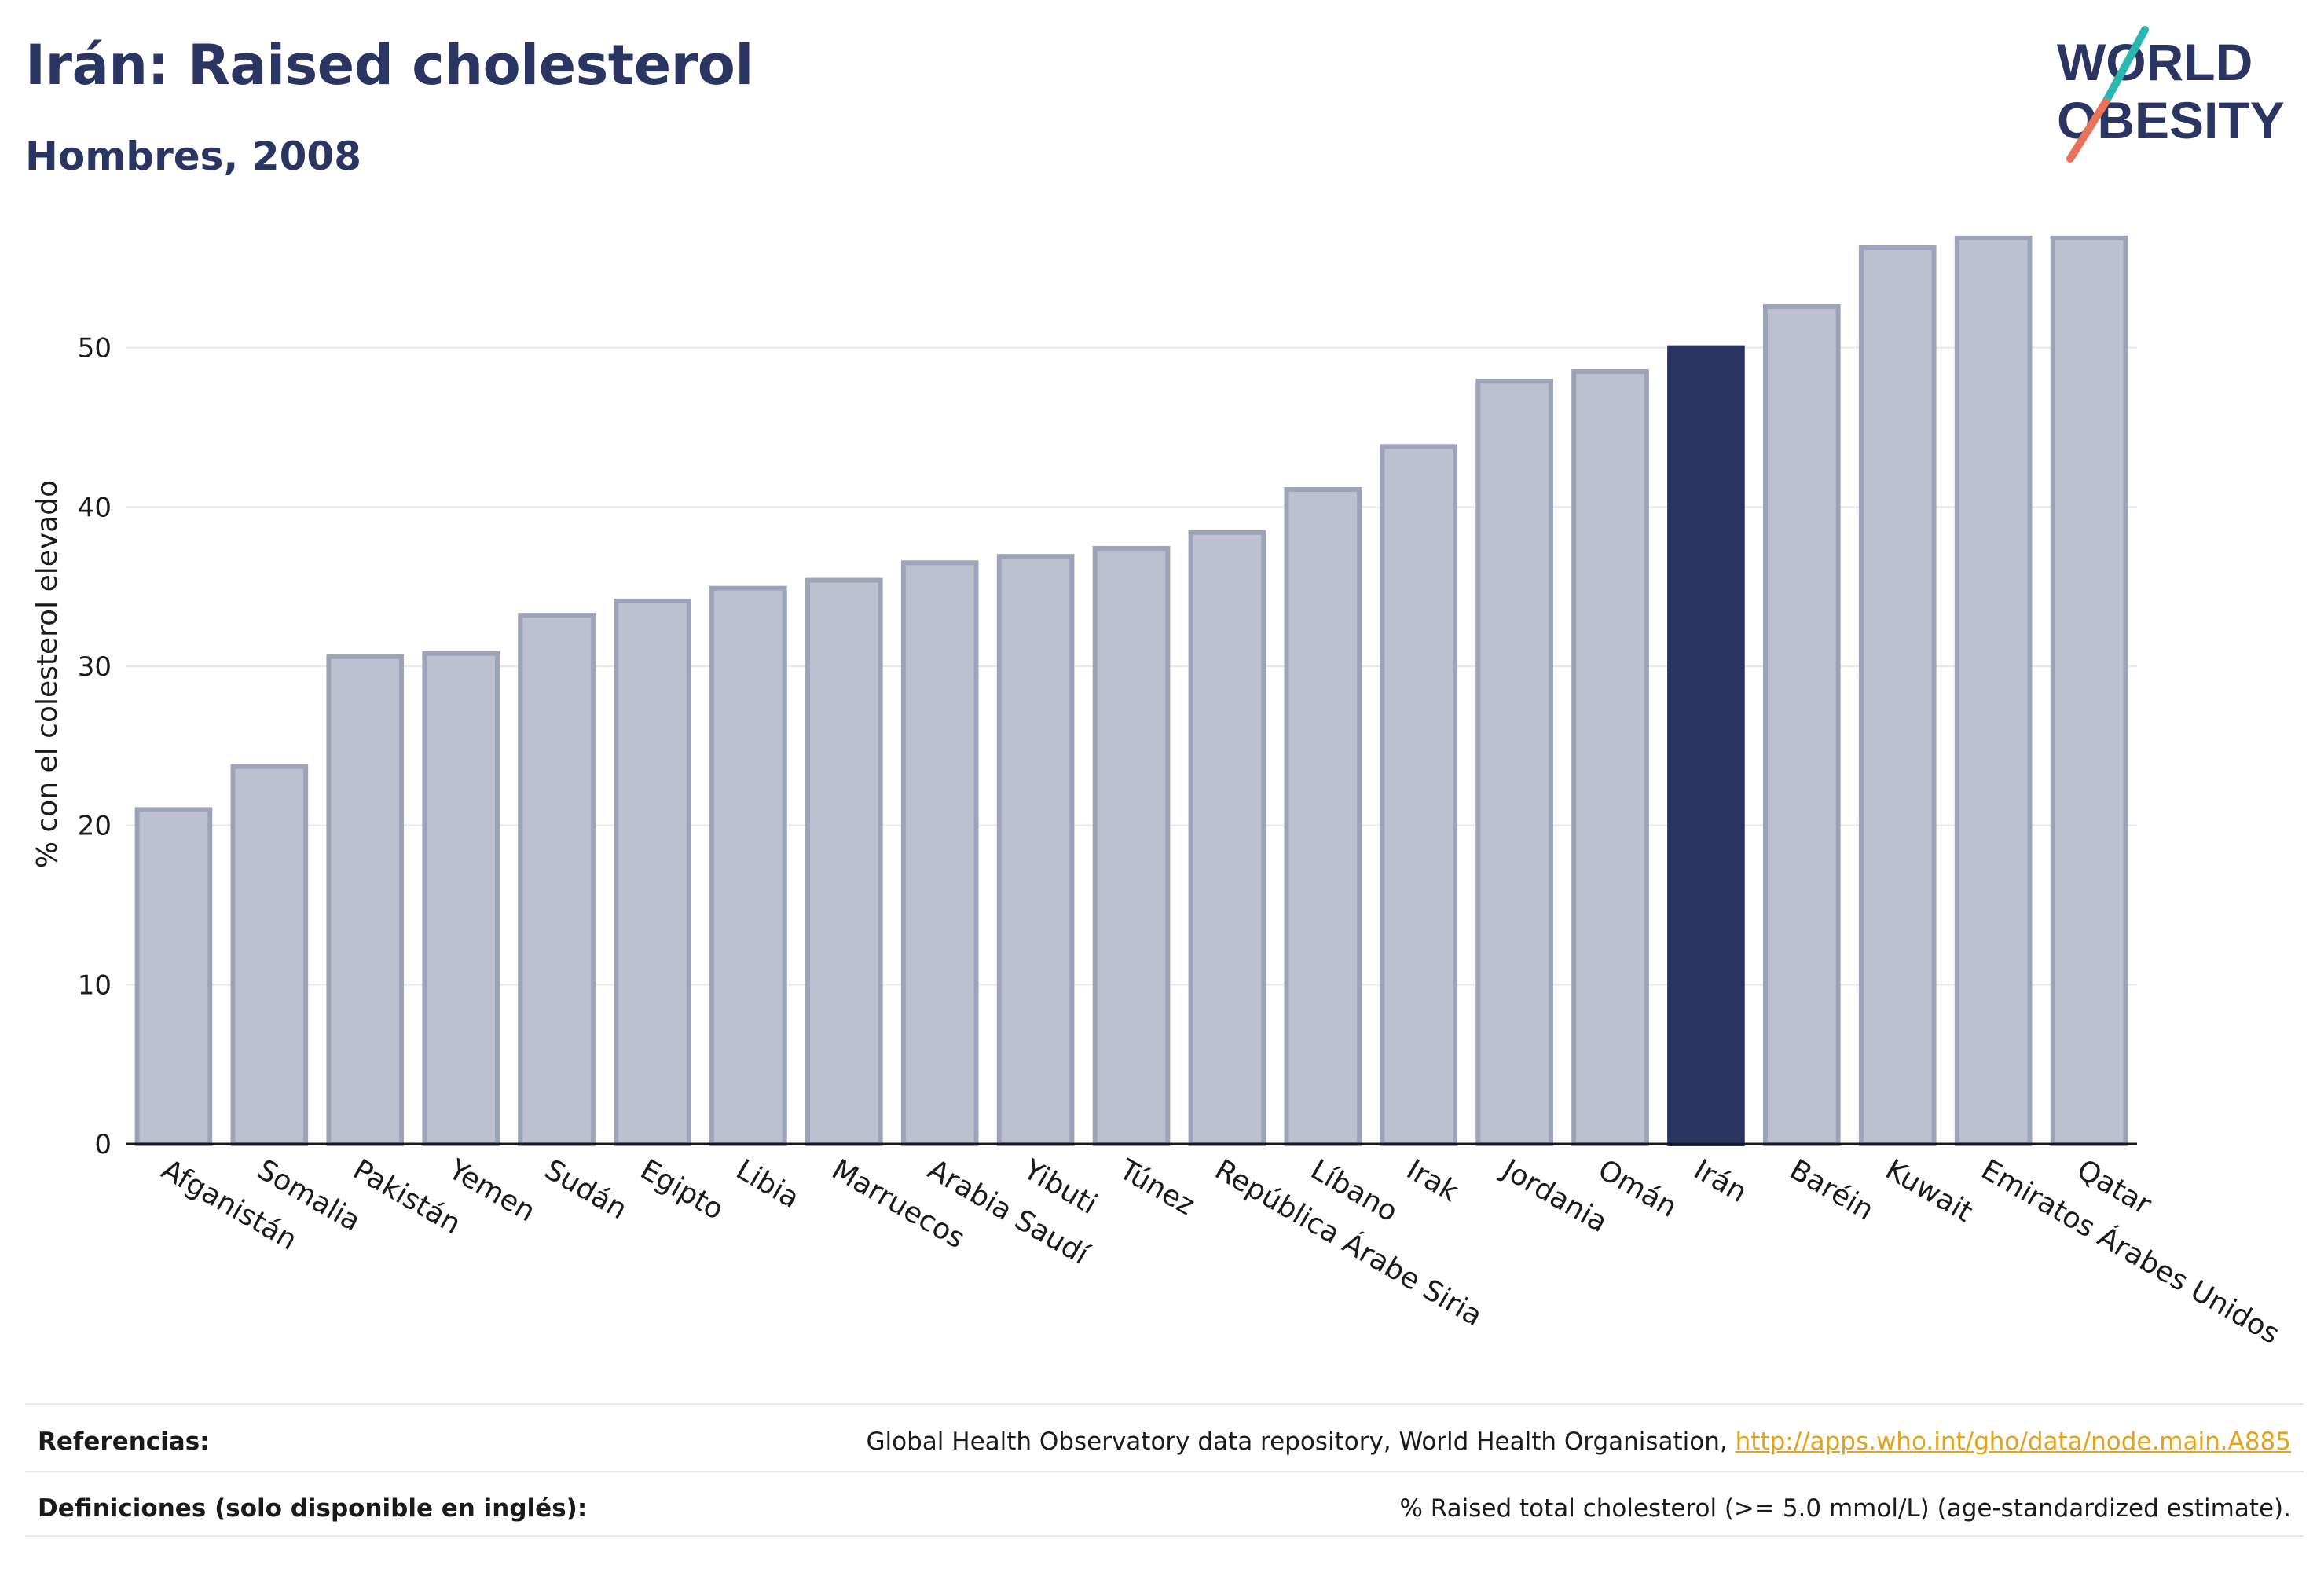 This screenshot has height=1576, width=2324. What do you see at coordinates (1164, 1471) in the screenshot?
I see `footer-divider-middle` at bounding box center [1164, 1471].